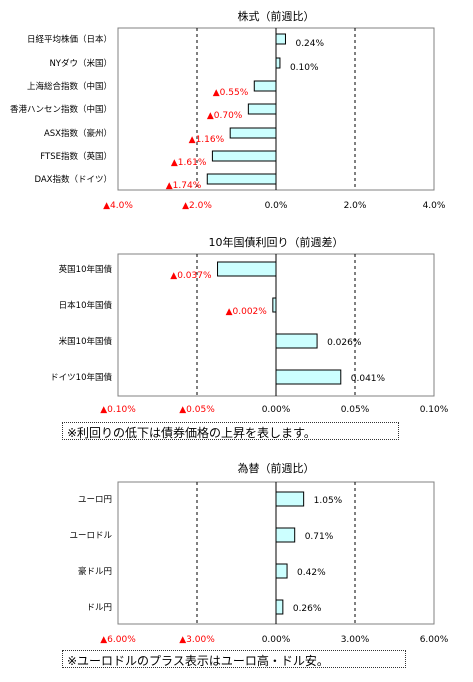  What do you see at coordinates (69, 39) in the screenshot?
I see `category-label: 日経平均株価（日本）` at bounding box center [69, 39].